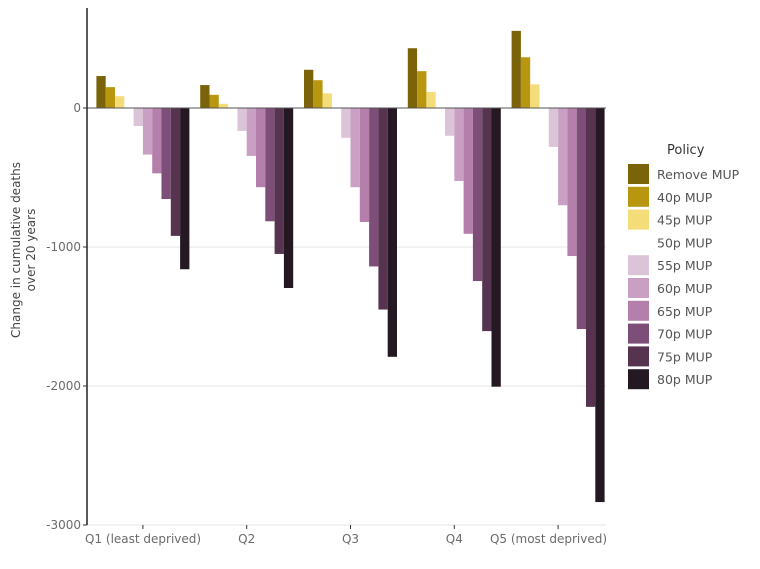 Image resolution: width=760 pixels, height=569 pixels. What do you see at coordinates (685, 288) in the screenshot?
I see `legend-label: 60p MUP` at bounding box center [685, 288].